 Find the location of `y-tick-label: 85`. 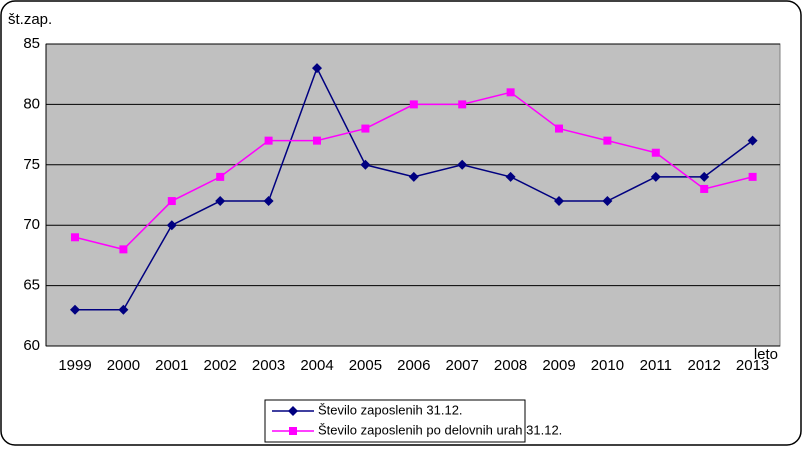

y-tick-label: 85 is located at coordinates (31, 43).